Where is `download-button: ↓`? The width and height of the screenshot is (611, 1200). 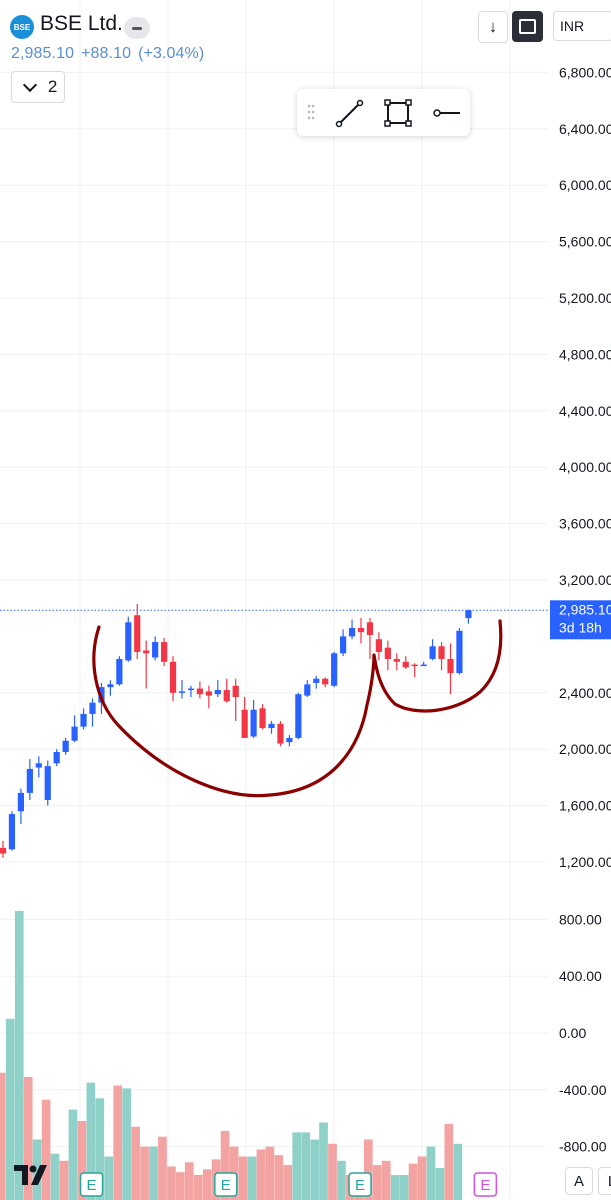 download-button: ↓ is located at coordinates (493, 27).